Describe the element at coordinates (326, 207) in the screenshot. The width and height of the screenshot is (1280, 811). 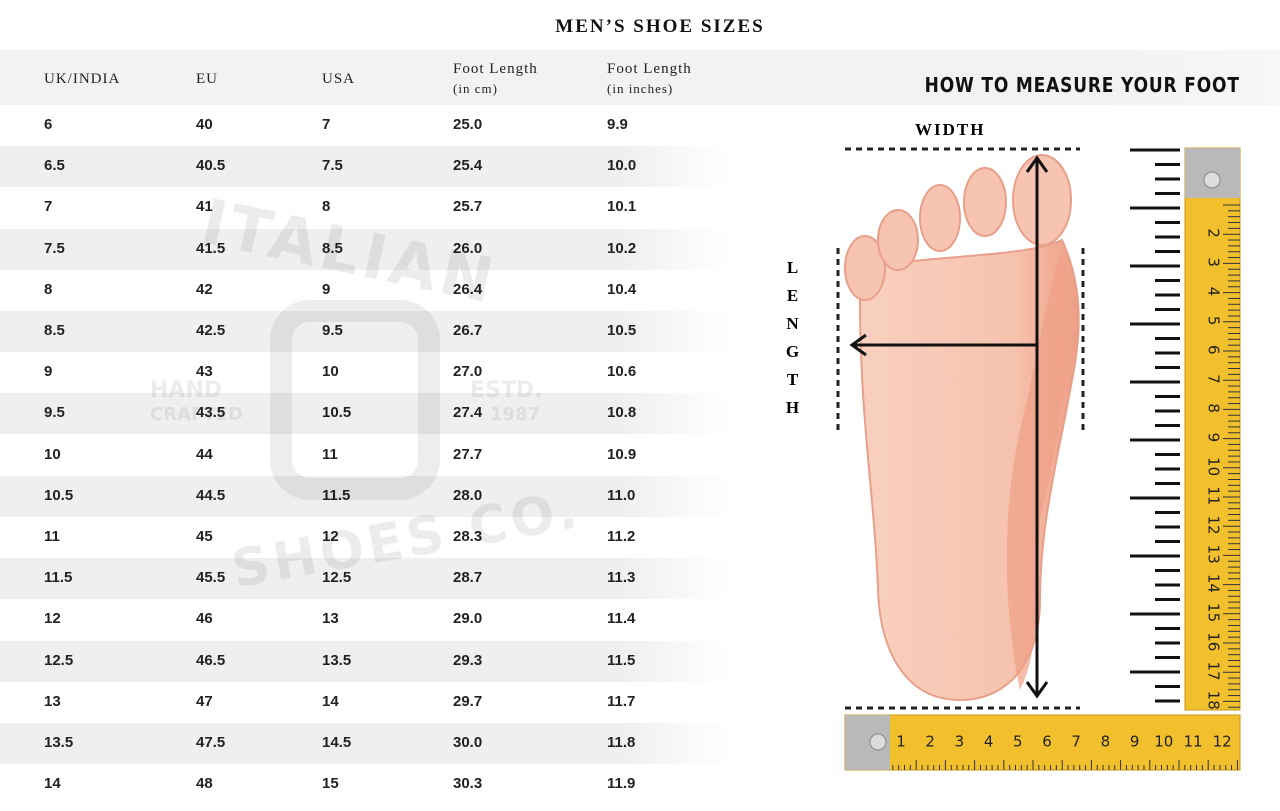
I see `table-cell: 8` at that location.